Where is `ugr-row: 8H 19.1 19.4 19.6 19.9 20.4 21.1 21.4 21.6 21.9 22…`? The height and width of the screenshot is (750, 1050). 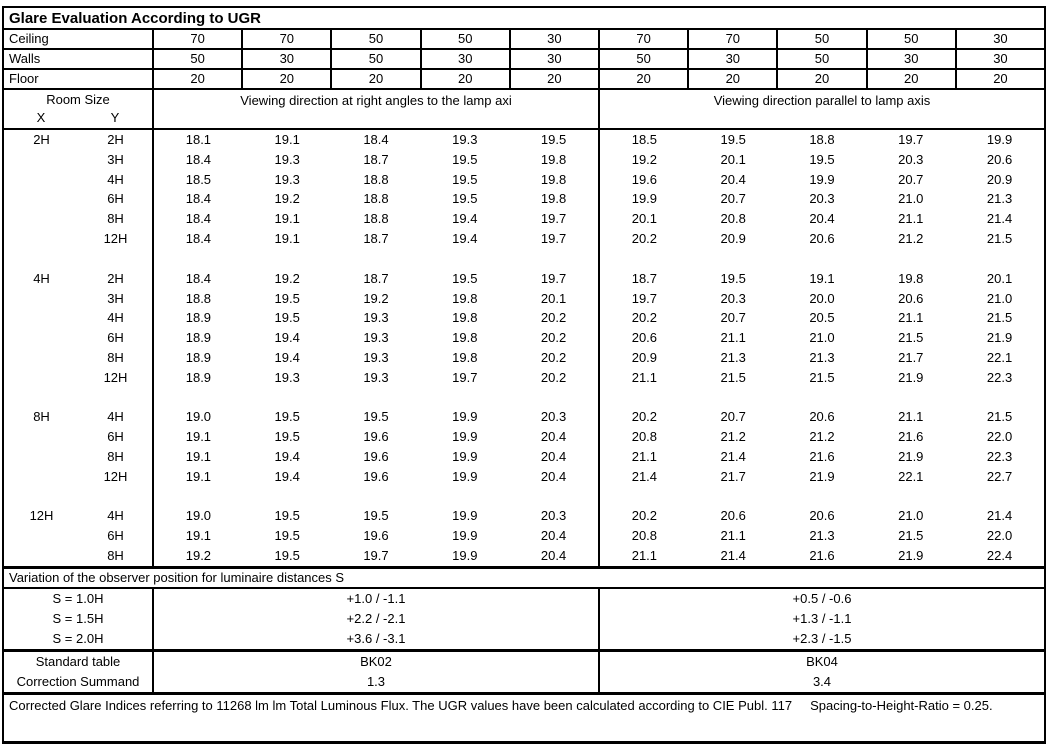 ugr-row: 8H 19.1 19.4 19.6 19.9 20.4 21.1 21.4 21.6 21.9 22… is located at coordinates (524, 457).